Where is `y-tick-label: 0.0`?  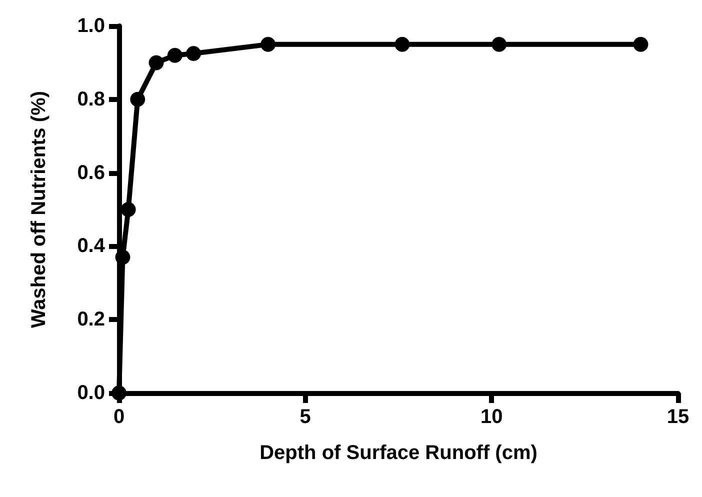 y-tick-label: 0.0 is located at coordinates (91, 393).